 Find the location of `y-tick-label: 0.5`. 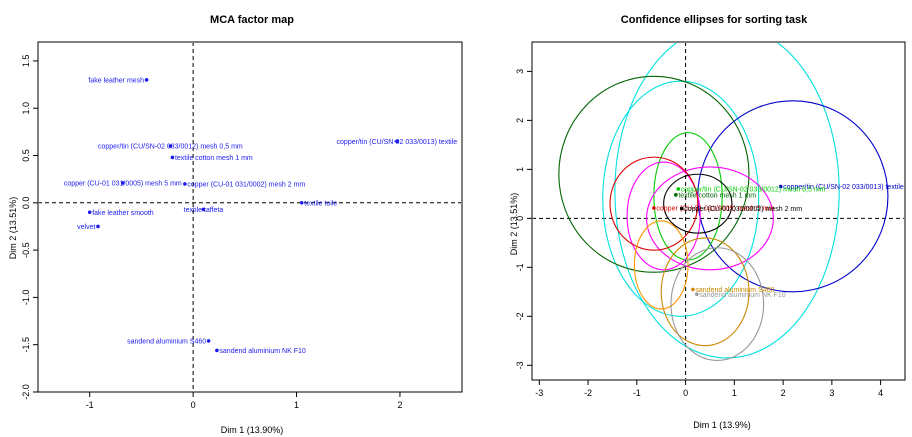

y-tick-label: 0.5 is located at coordinates (26, 155).